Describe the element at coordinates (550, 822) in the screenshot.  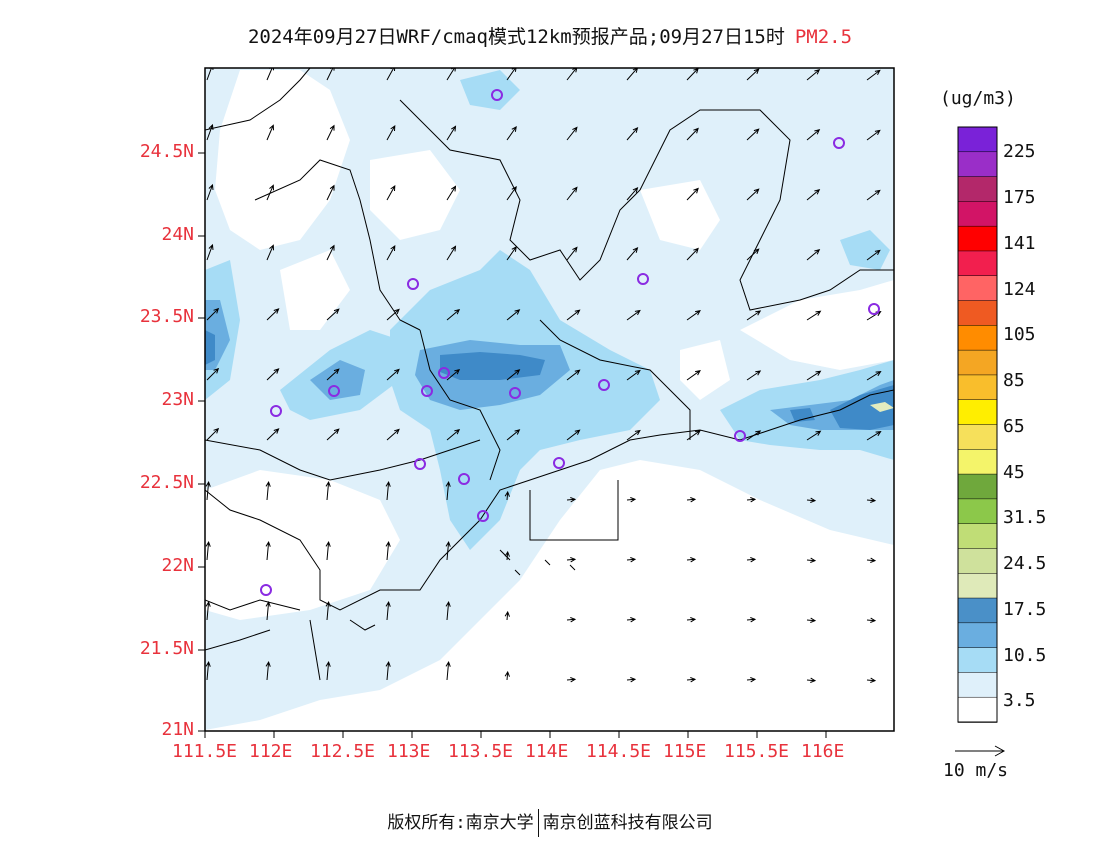
I see `footer: 版权所有:南京大学 南京创蓝科技有限公司` at that location.